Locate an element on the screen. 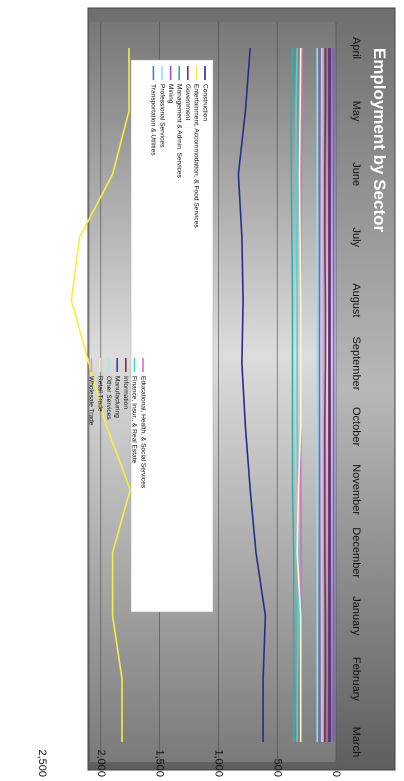 This screenshot has height=781, width=404. x-tick-label: February is located at coordinates (356, 679).